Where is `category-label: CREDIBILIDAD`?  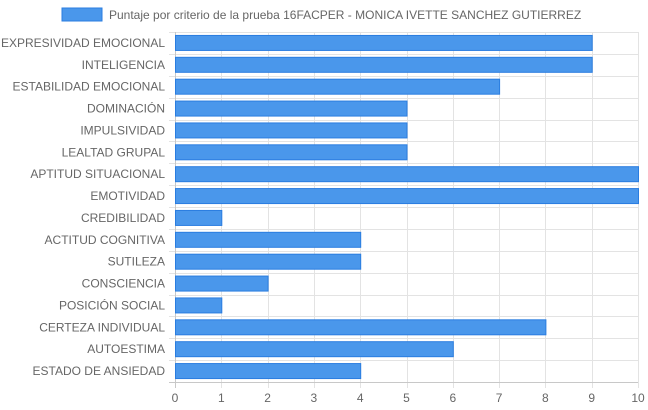
category-label: CREDIBILIDAD is located at coordinates (123, 218).